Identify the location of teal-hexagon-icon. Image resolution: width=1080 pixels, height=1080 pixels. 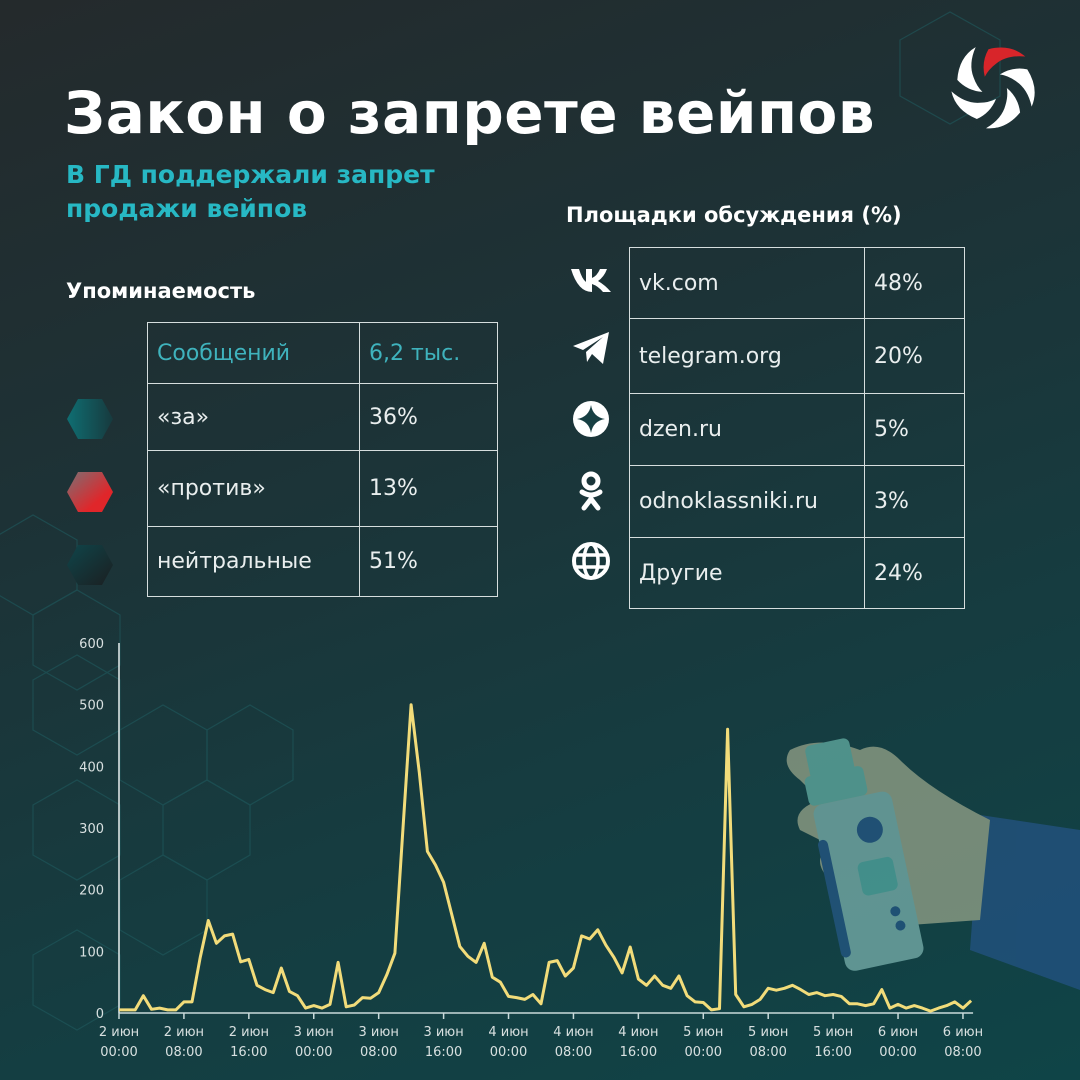
(90, 419).